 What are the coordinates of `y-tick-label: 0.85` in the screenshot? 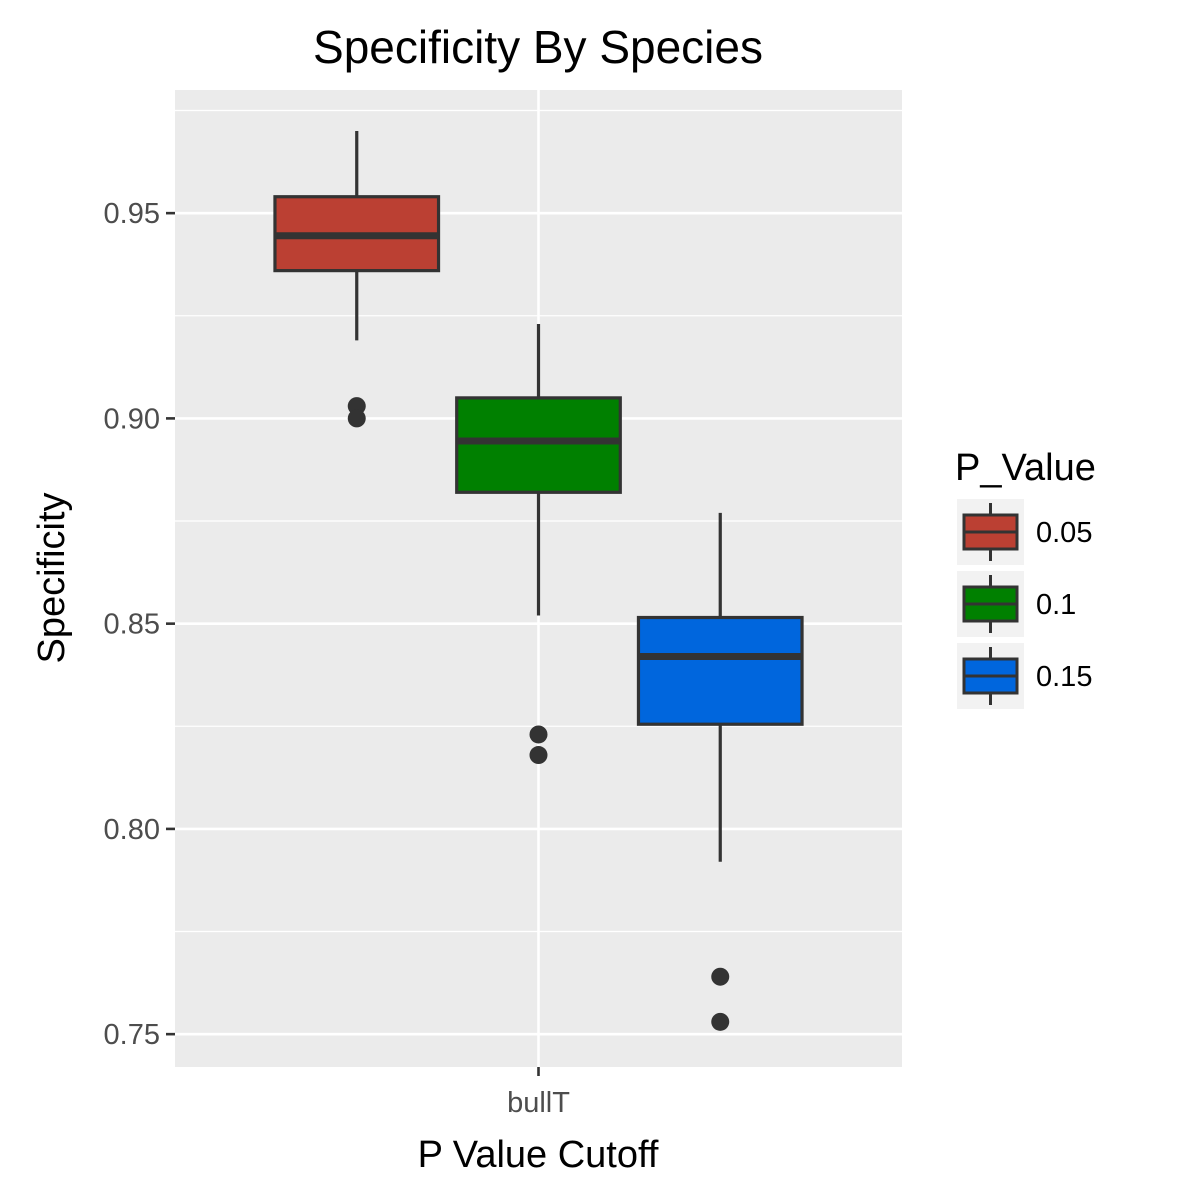 It's located at (132, 625).